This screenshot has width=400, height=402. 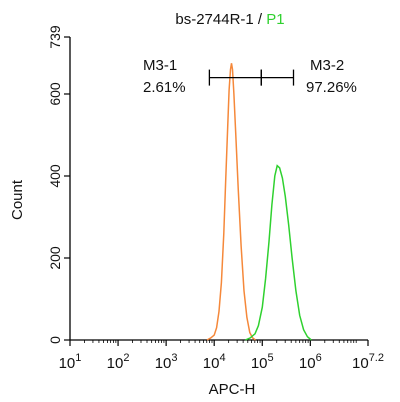 I want to click on series-2-line, so click(x=278, y=252).